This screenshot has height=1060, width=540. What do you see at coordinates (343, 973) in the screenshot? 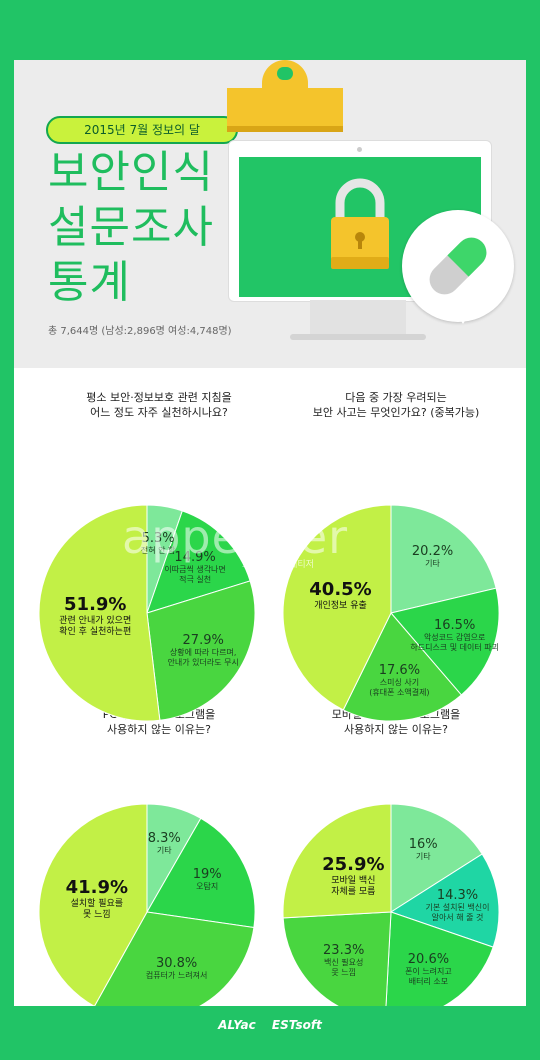
I see `pie4-desc-4-line2: 못 느낌` at bounding box center [343, 973].